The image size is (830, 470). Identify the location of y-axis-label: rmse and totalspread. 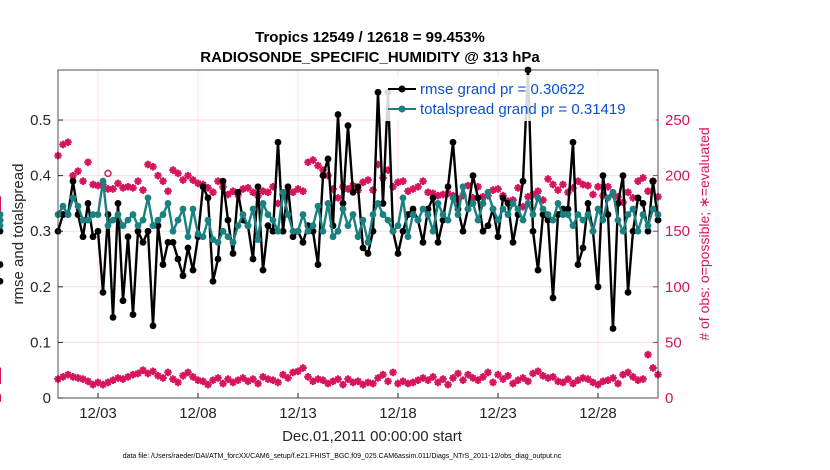
(18, 234).